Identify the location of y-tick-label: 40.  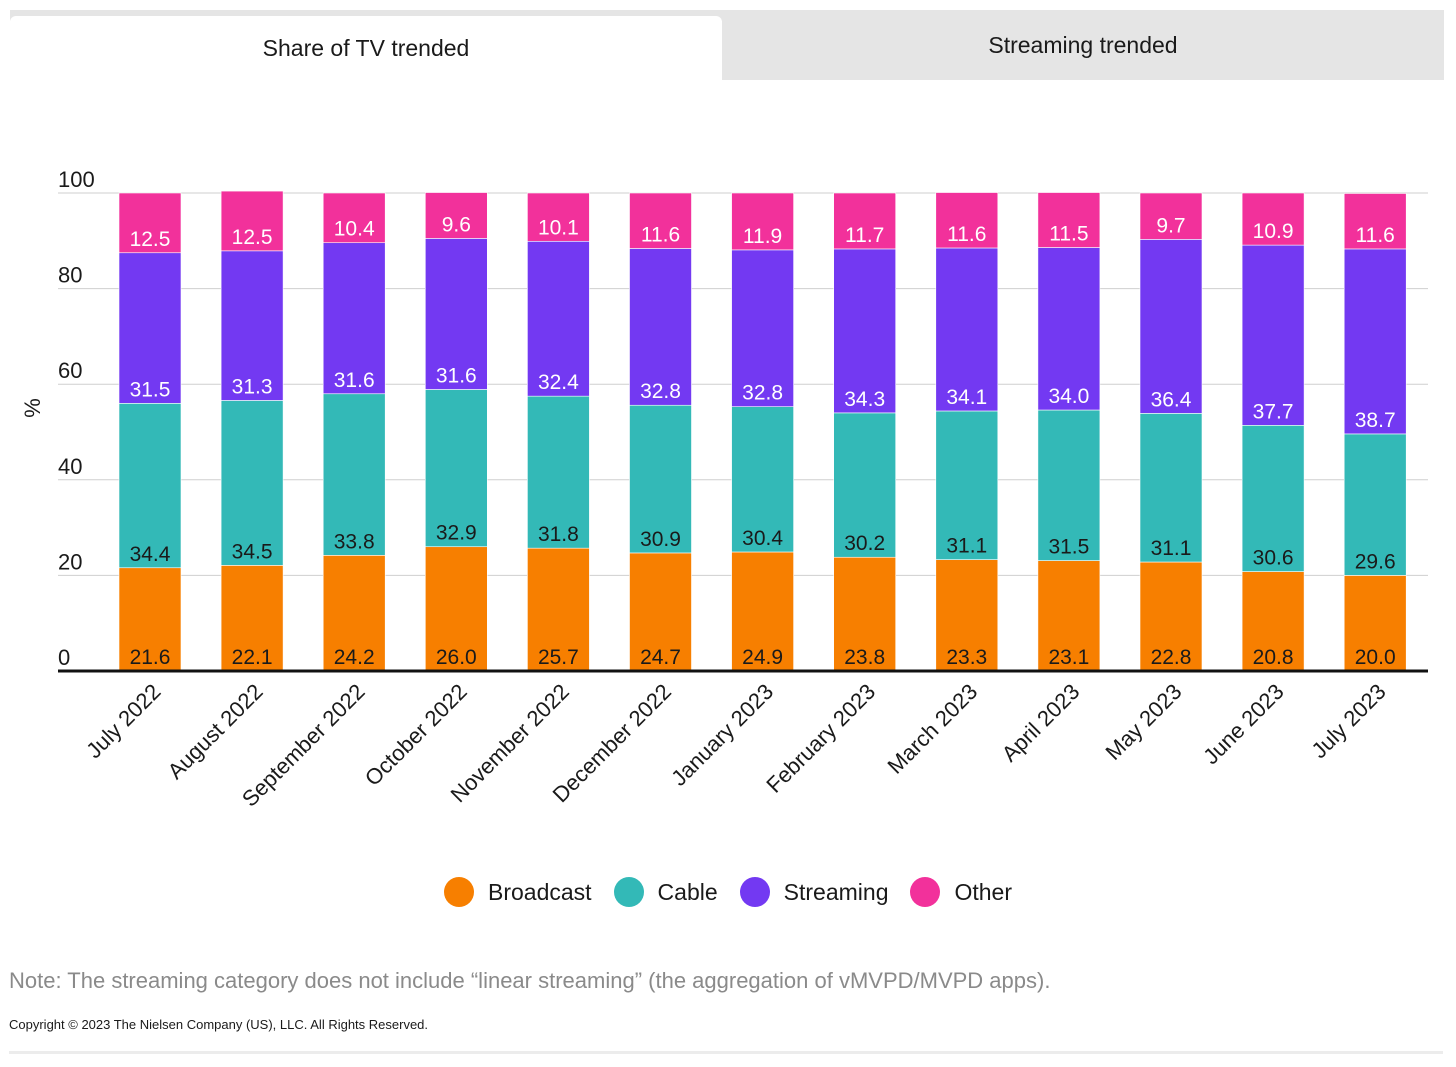
(70, 466).